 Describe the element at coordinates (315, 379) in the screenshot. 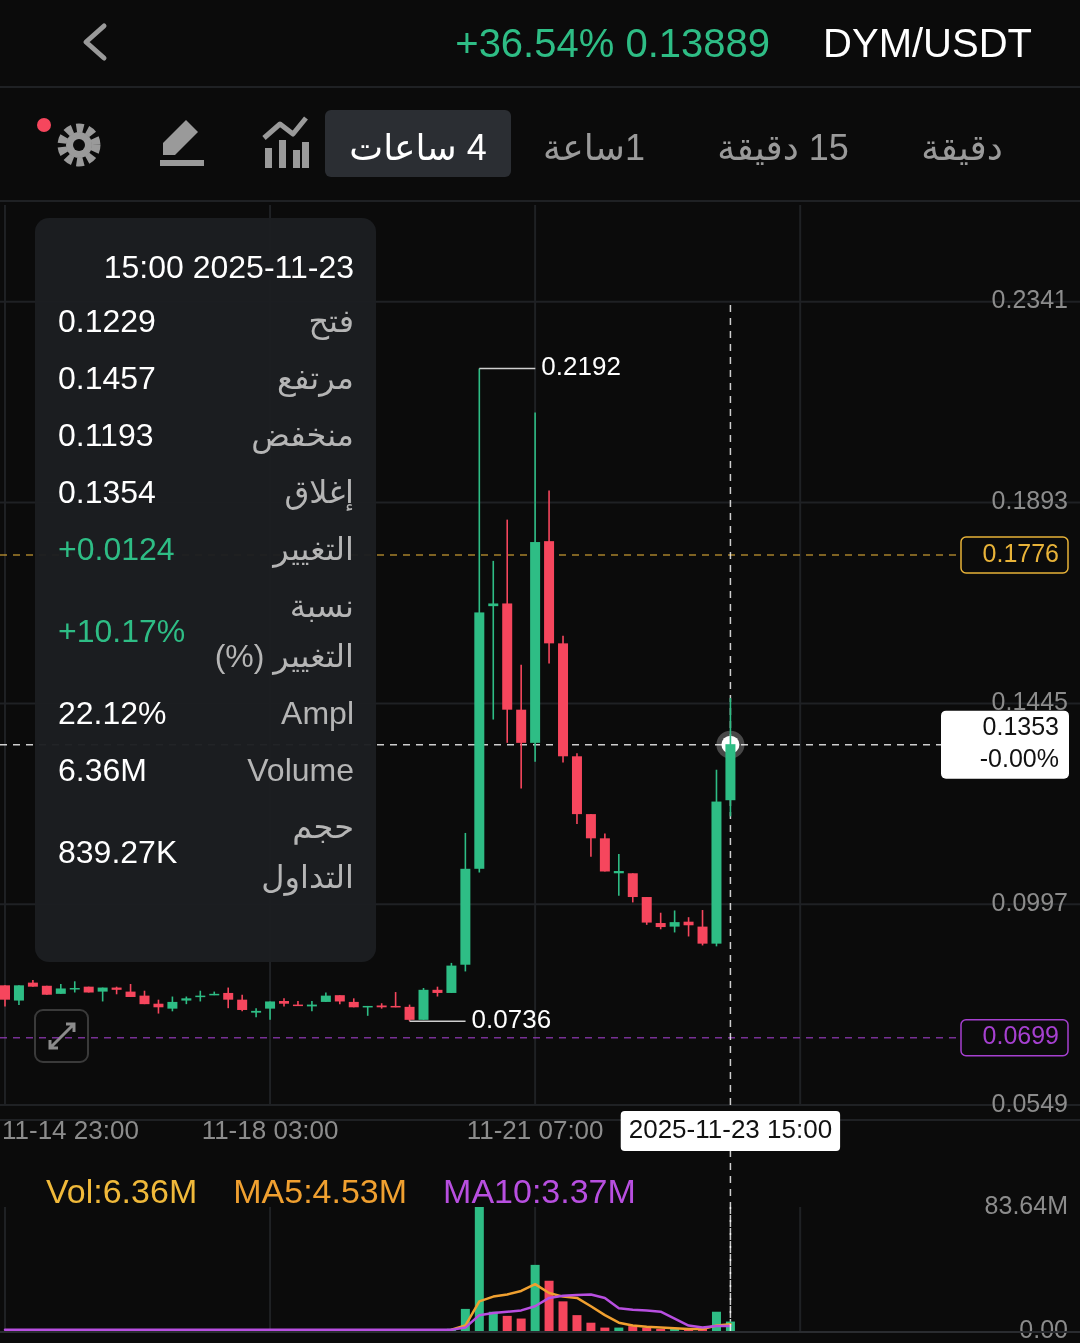

I see `annotation: مرتفع` at that location.